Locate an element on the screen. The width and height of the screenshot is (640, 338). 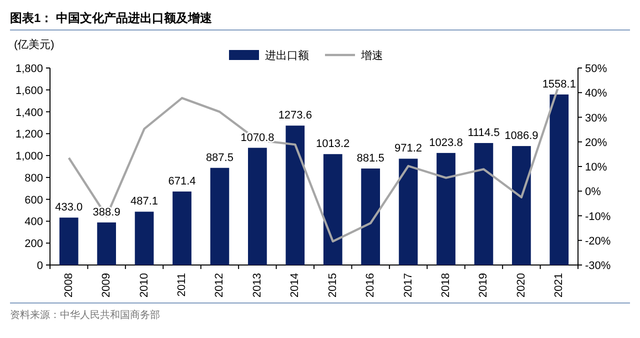
data-label: 1558.1 is located at coordinates (559, 84).